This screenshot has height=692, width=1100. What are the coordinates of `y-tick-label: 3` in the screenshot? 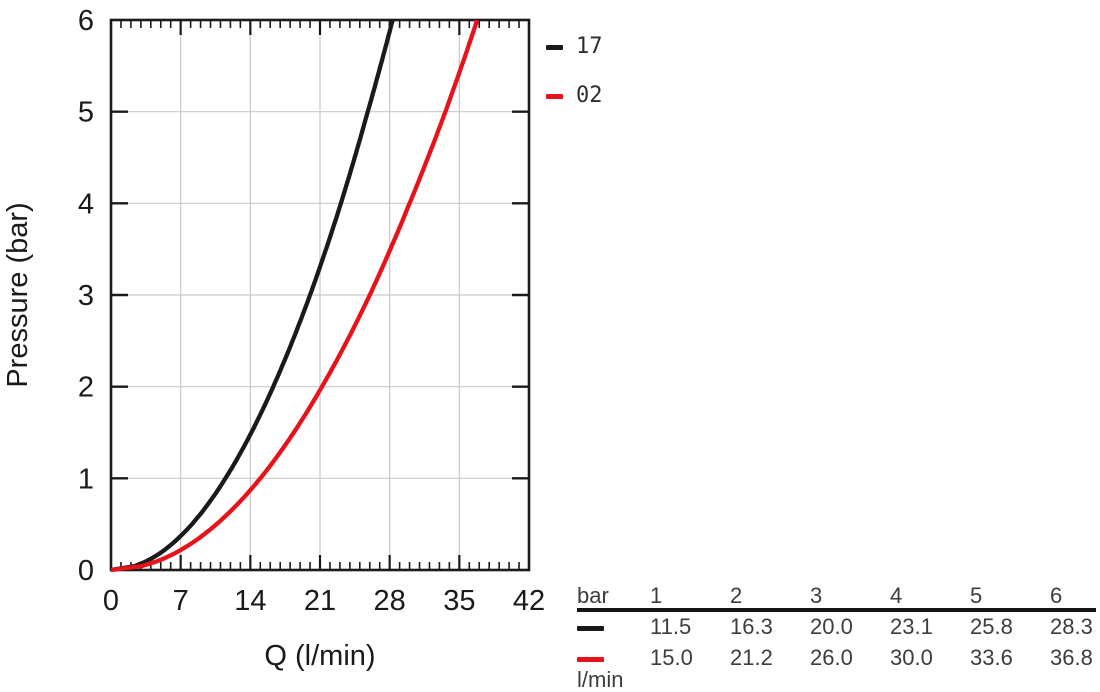 It's located at (86, 296).